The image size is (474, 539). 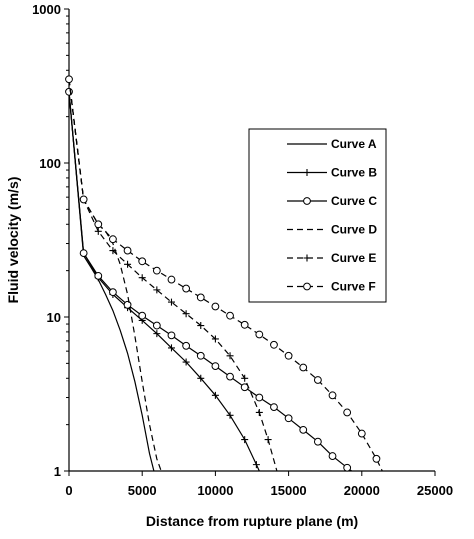 I want to click on legend-item: Curve B, so click(x=332, y=173).